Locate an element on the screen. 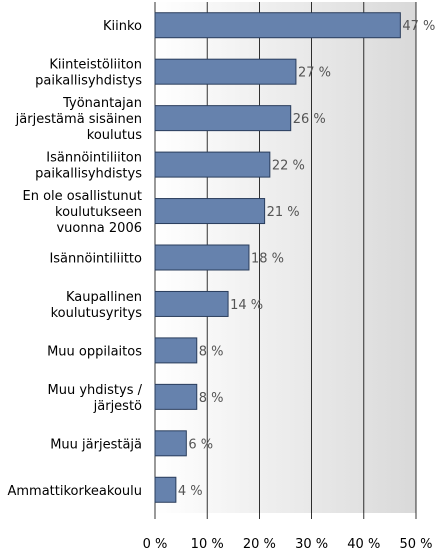 The height and width of the screenshot is (557, 442). data-label: 22 % is located at coordinates (288, 166).